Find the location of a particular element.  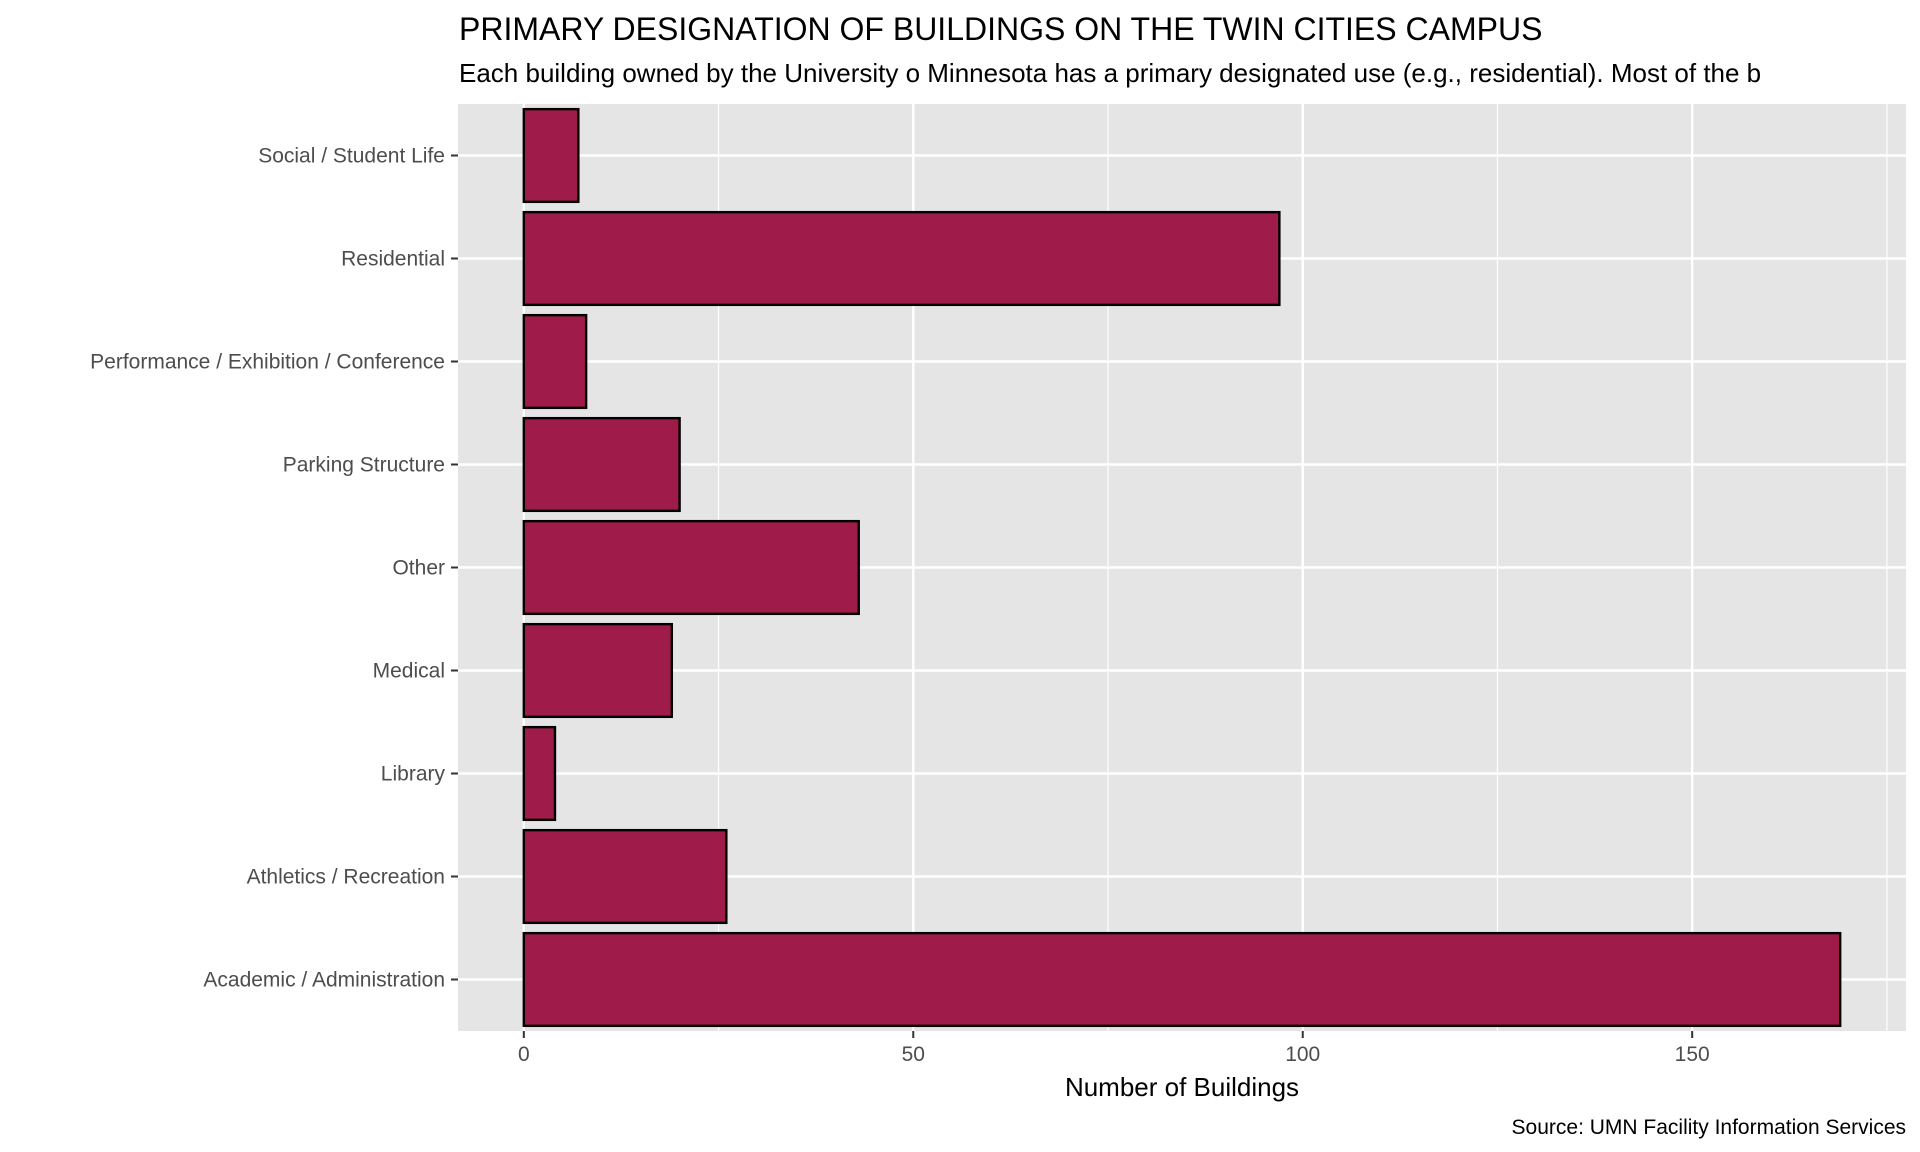

x-tick-label: 100 is located at coordinates (1302, 1054).